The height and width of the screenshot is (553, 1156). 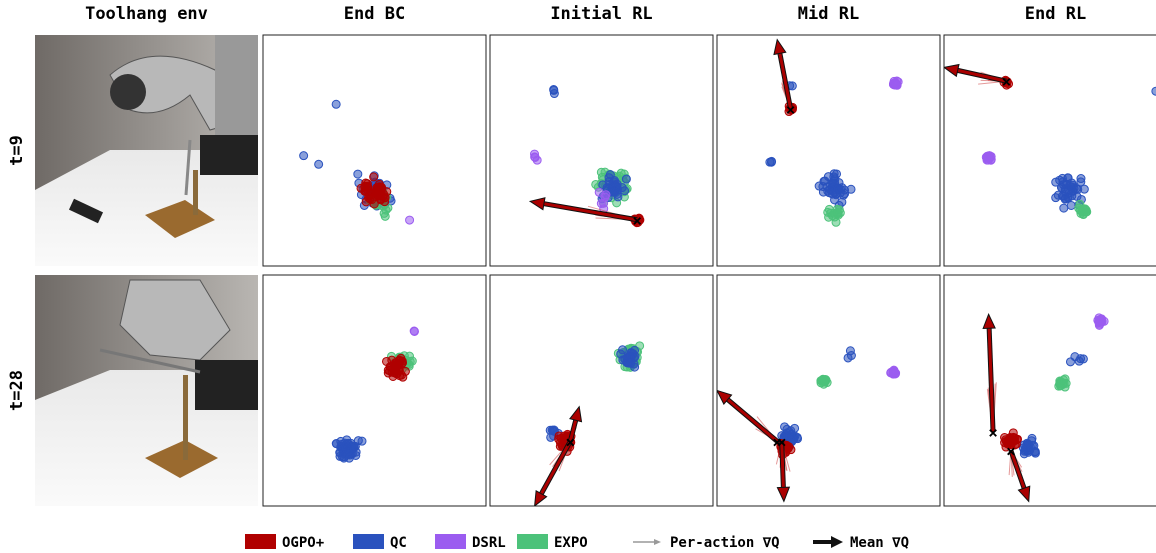 What do you see at coordinates (303, 542) in the screenshot?
I see `legend-label: OGPO+` at bounding box center [303, 542].